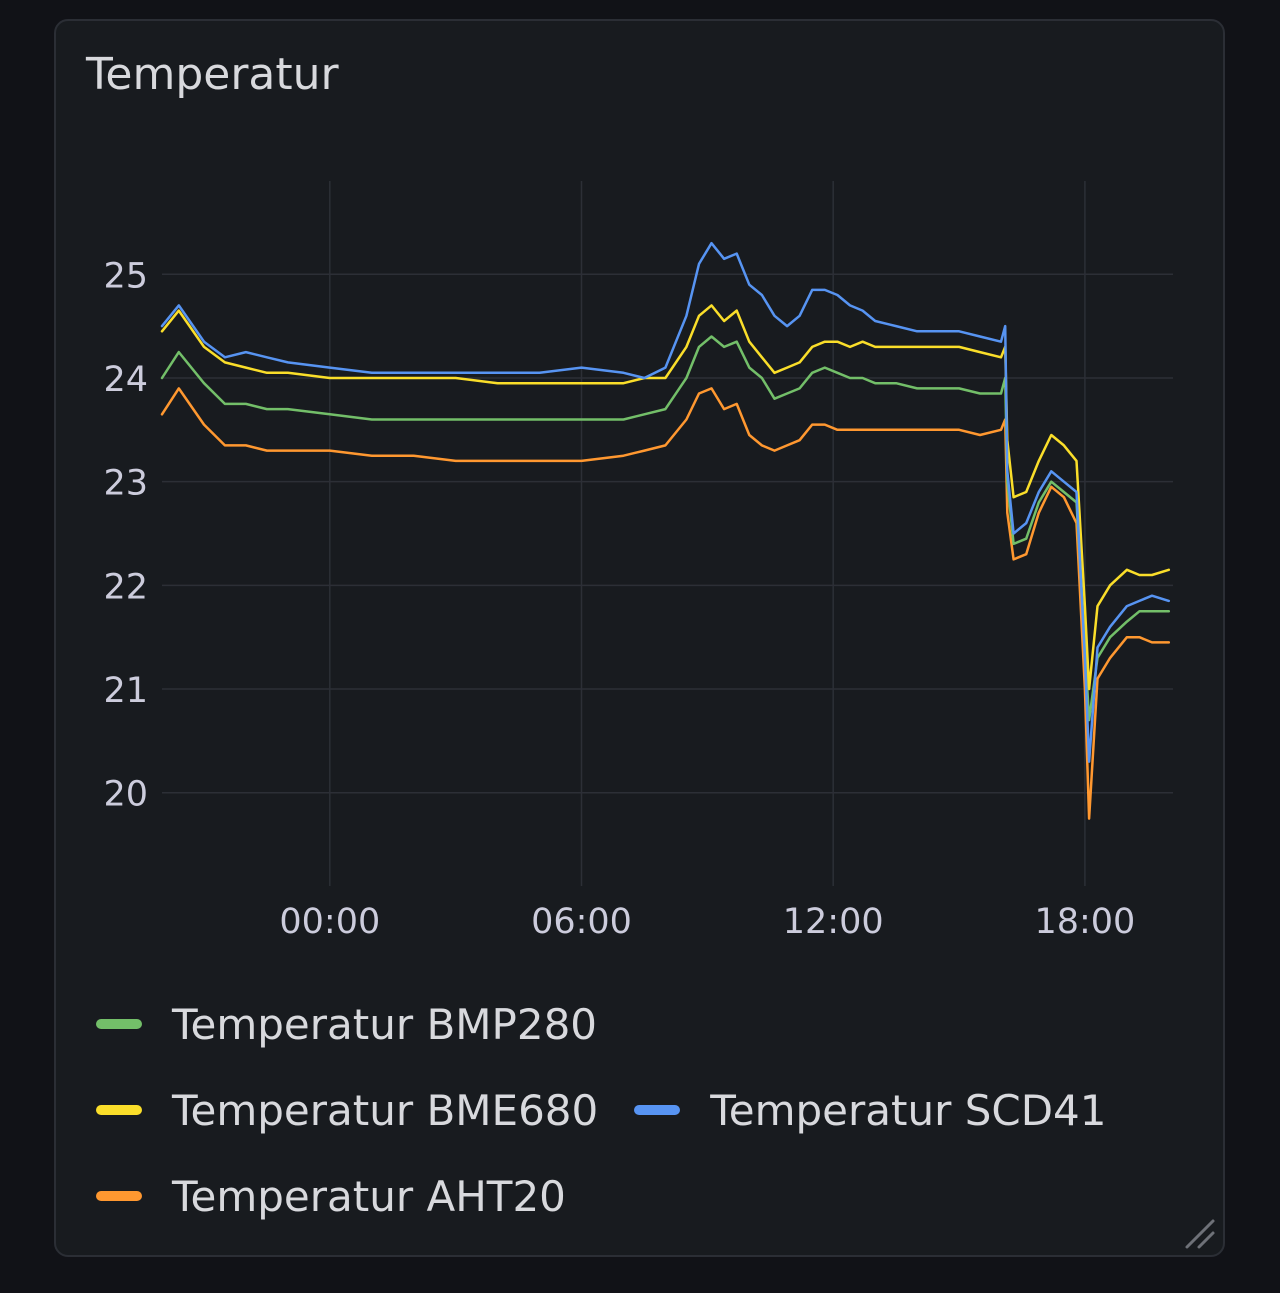 Image resolution: width=1280 pixels, height=1293 pixels. Describe the element at coordinates (212, 74) in the screenshot. I see `panel-title: Temperatur` at that location.